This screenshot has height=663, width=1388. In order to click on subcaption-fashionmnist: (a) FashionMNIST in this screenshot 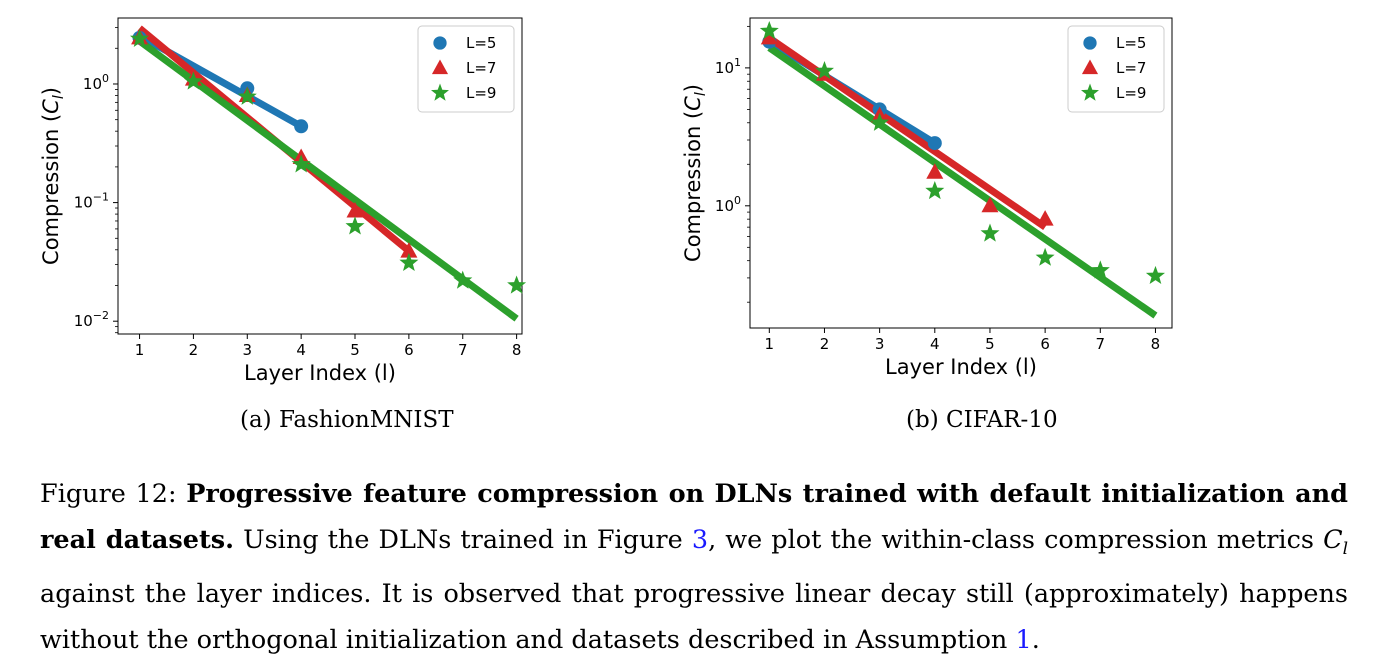, I will do `click(347, 420)`.